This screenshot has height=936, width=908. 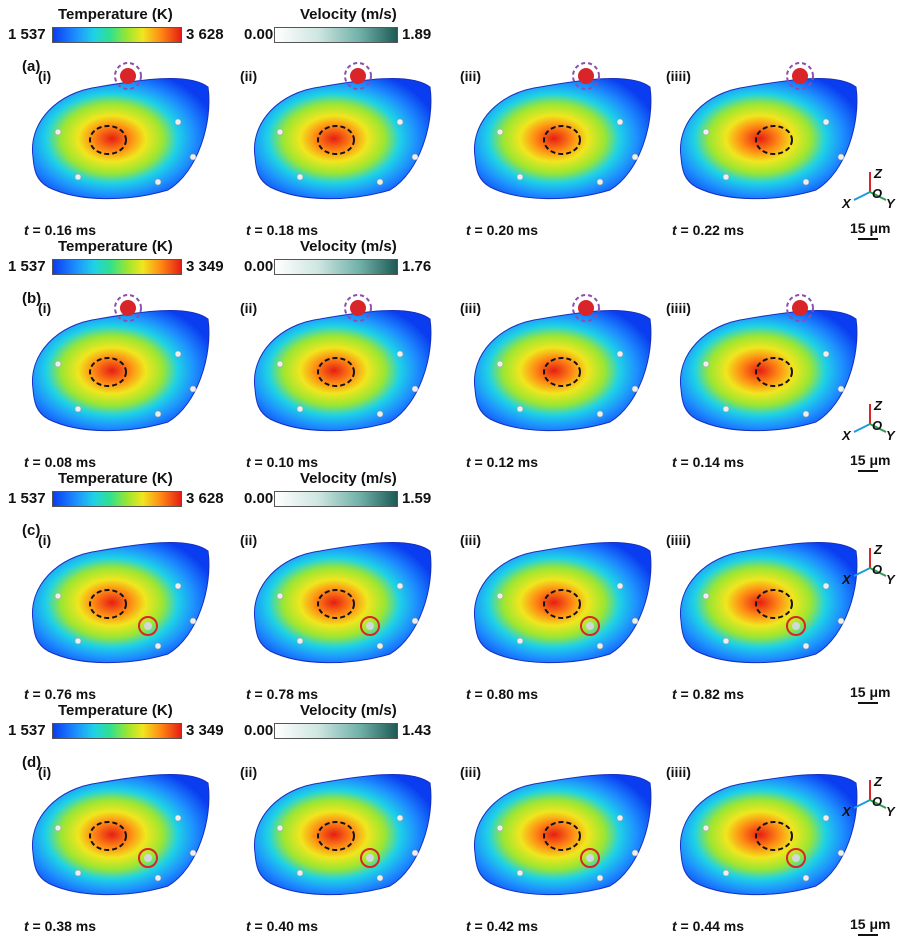 I want to click on time-label: t = 0.10 ms, so click(x=282, y=462).